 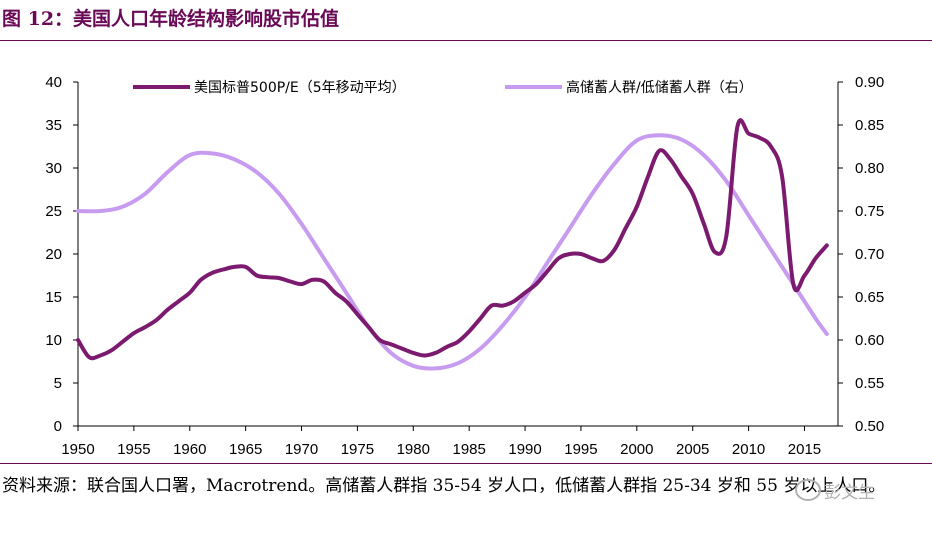 I want to click on x-tick-label: 1965, so click(x=245, y=449).